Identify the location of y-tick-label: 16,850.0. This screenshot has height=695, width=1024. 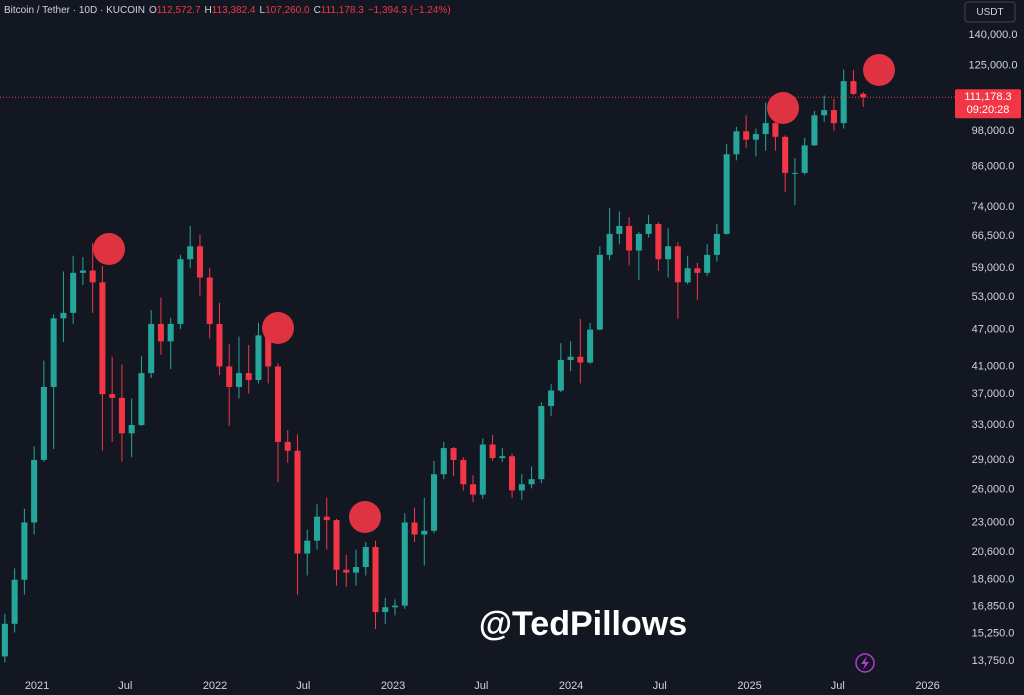
(993, 606).